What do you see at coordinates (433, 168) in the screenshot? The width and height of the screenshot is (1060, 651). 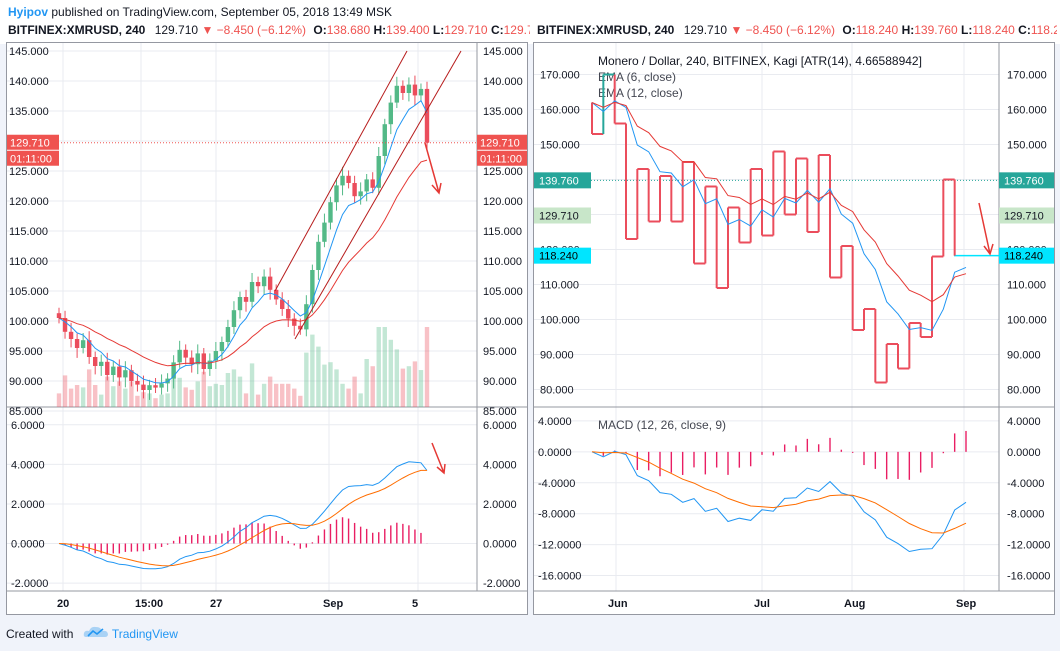 I see `down-arrow-icon` at bounding box center [433, 168].